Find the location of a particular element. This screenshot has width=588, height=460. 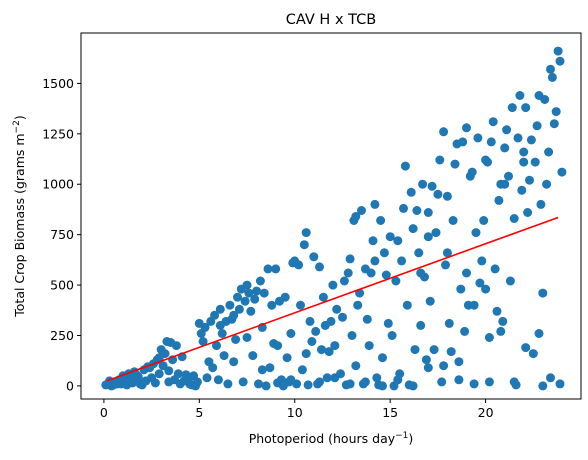

x-tick-label-15: 15 is located at coordinates (390, 412).